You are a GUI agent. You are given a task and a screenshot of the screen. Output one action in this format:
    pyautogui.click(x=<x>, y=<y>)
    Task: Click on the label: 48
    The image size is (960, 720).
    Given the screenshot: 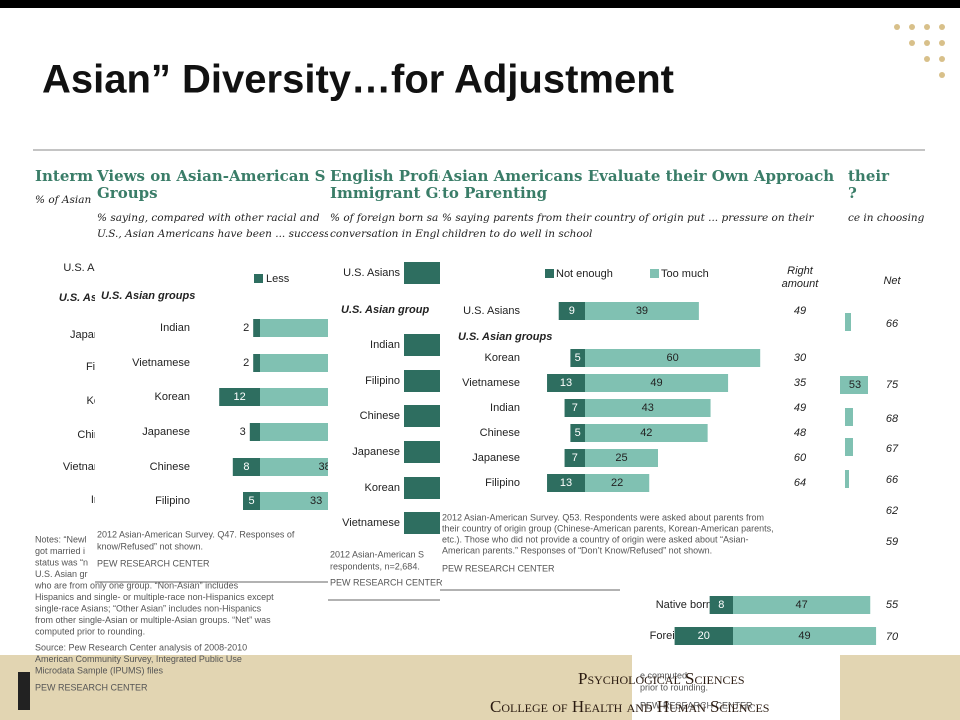 What is the action you would take?
    pyautogui.click(x=800, y=433)
    